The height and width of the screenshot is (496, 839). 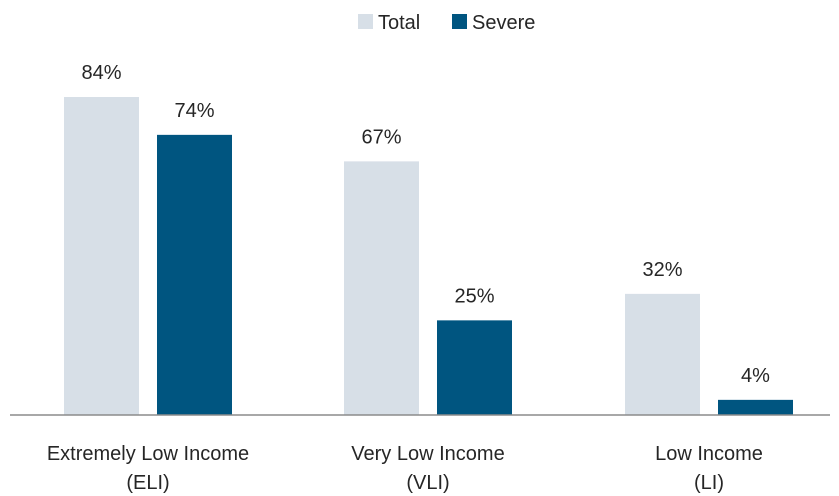 I want to click on category-label-2-line-0: Low Income, so click(x=709, y=454).